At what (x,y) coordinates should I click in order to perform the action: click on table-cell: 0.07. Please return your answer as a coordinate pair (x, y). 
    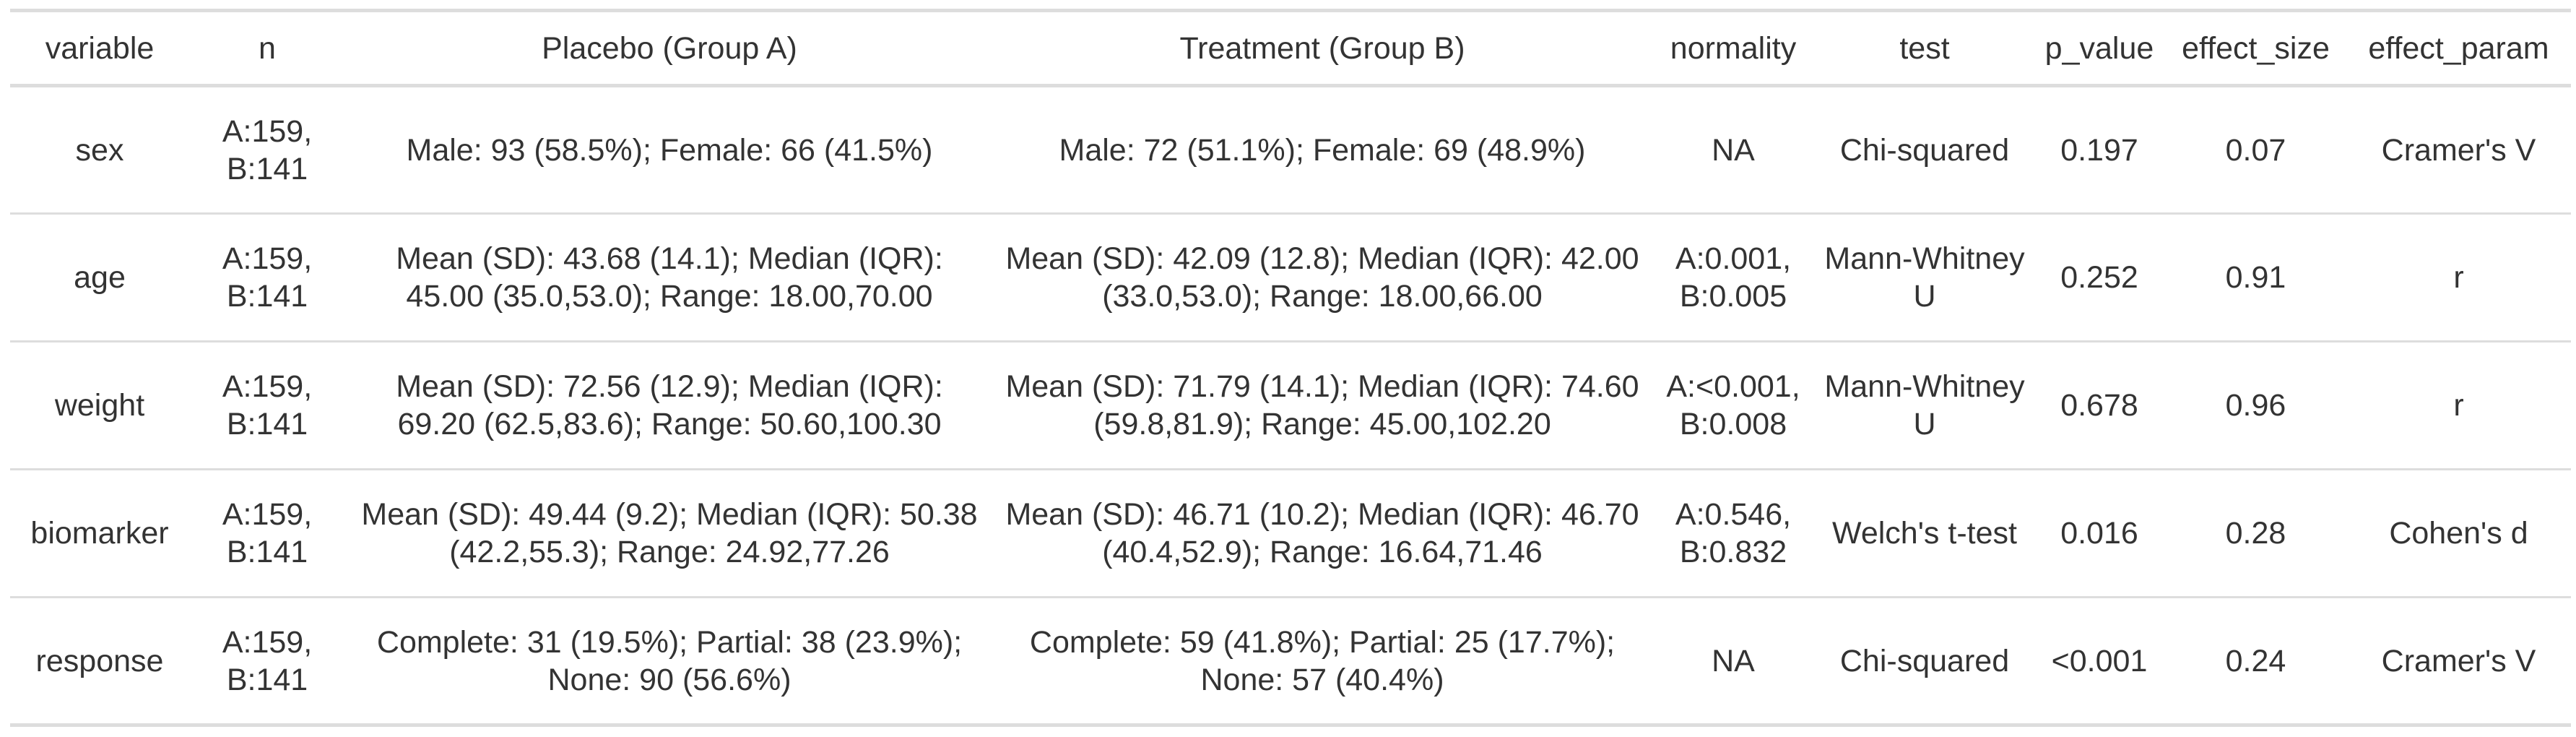
    Looking at the image, I should click on (2255, 150).